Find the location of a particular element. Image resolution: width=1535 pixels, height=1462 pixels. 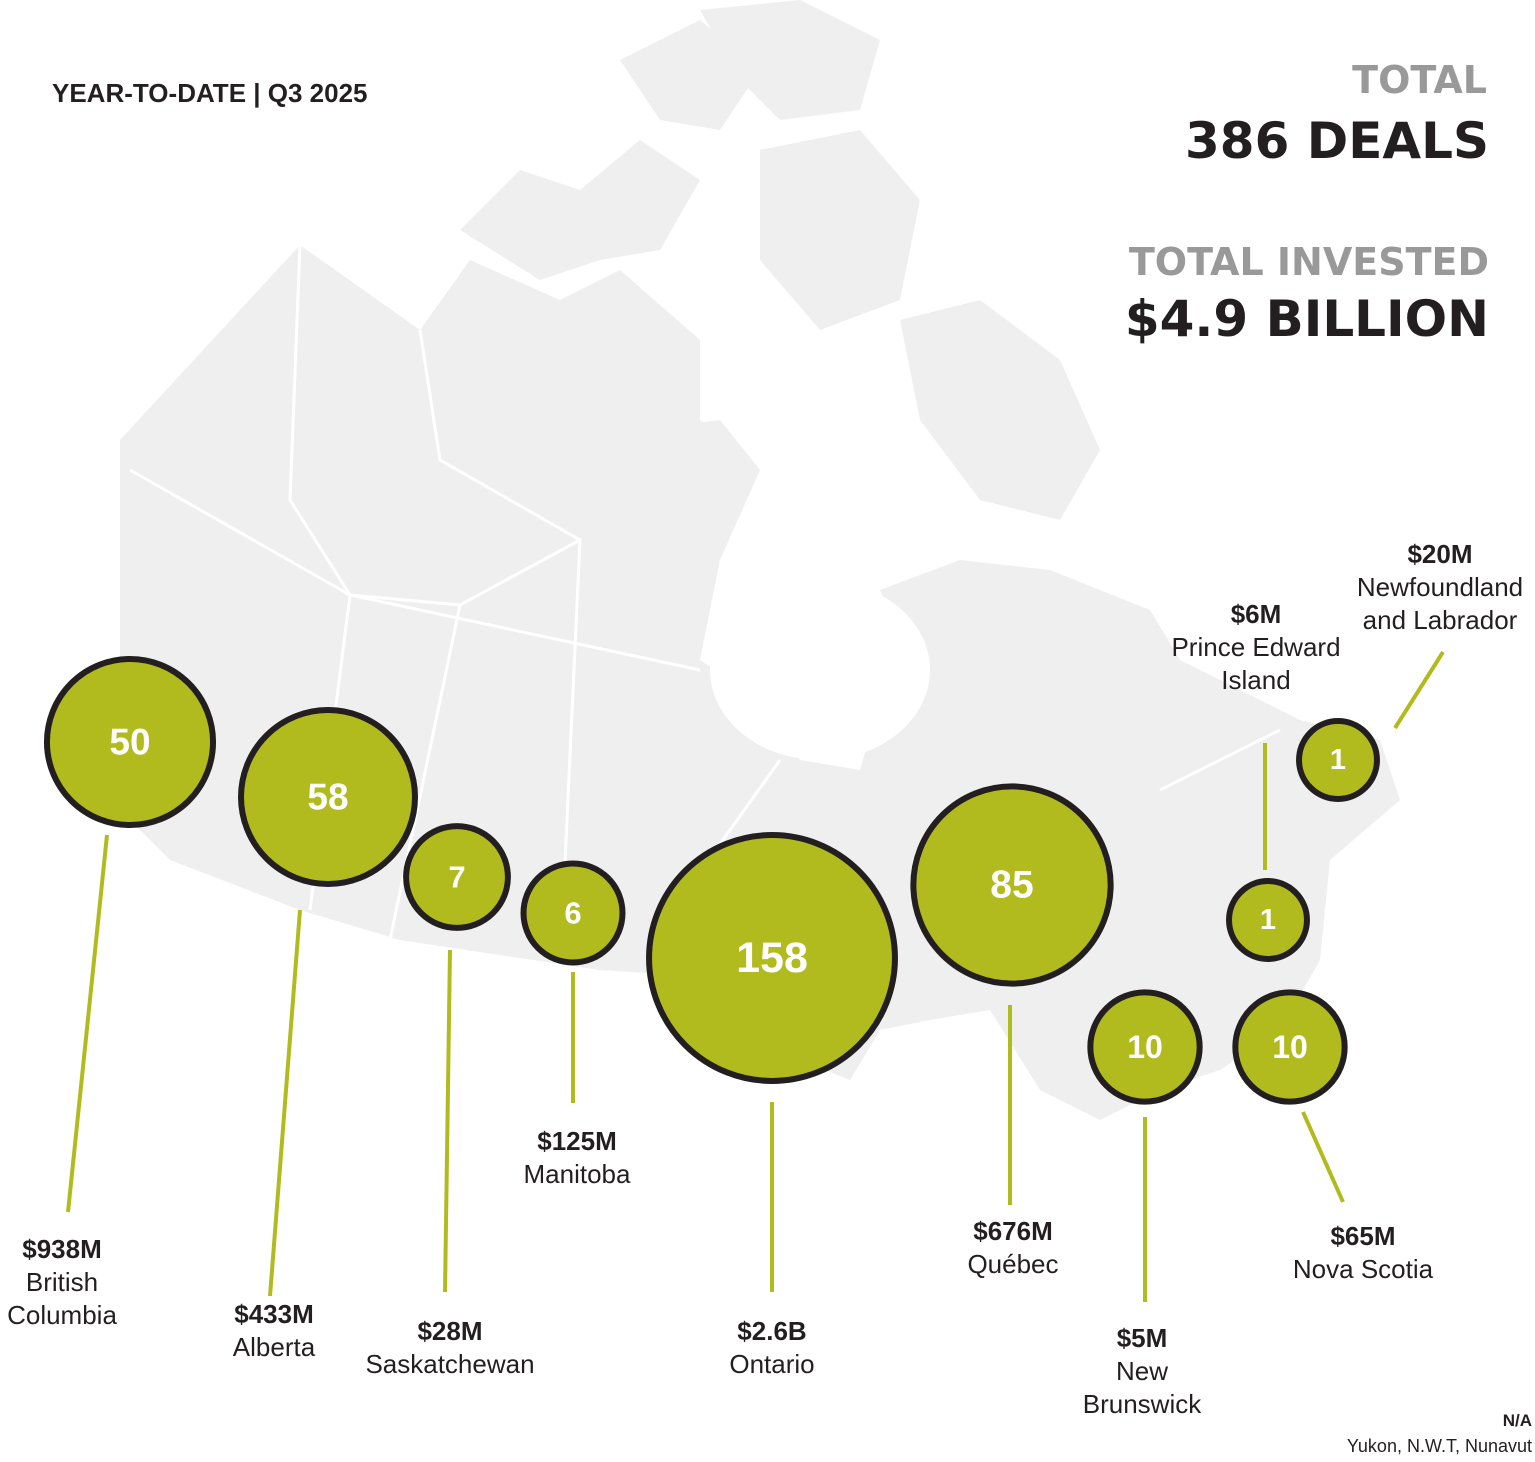

invested-amount: $28M is located at coordinates (450, 1331).